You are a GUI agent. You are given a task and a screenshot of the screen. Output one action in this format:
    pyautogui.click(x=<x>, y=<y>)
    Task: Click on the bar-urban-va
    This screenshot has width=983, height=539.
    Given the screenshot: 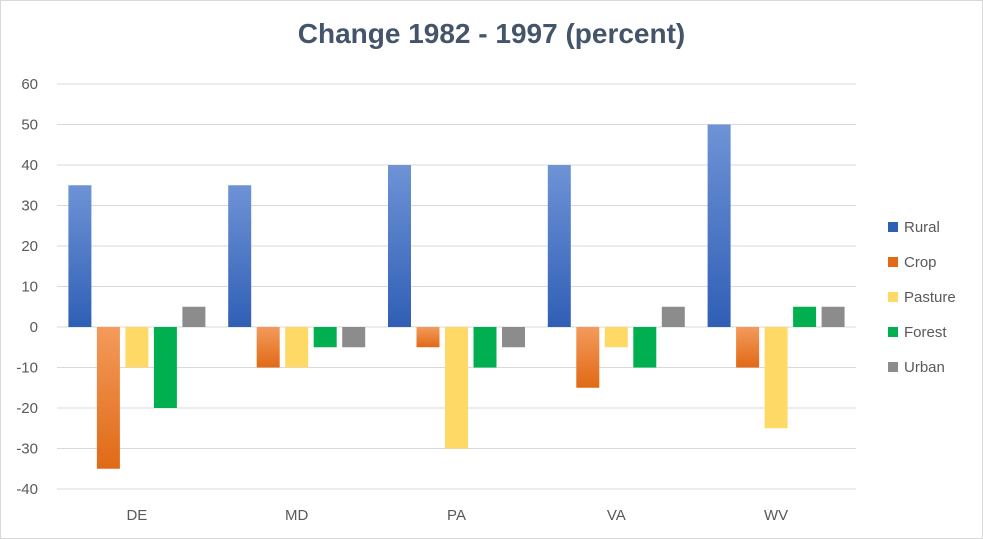 What is the action you would take?
    pyautogui.click(x=673, y=316)
    